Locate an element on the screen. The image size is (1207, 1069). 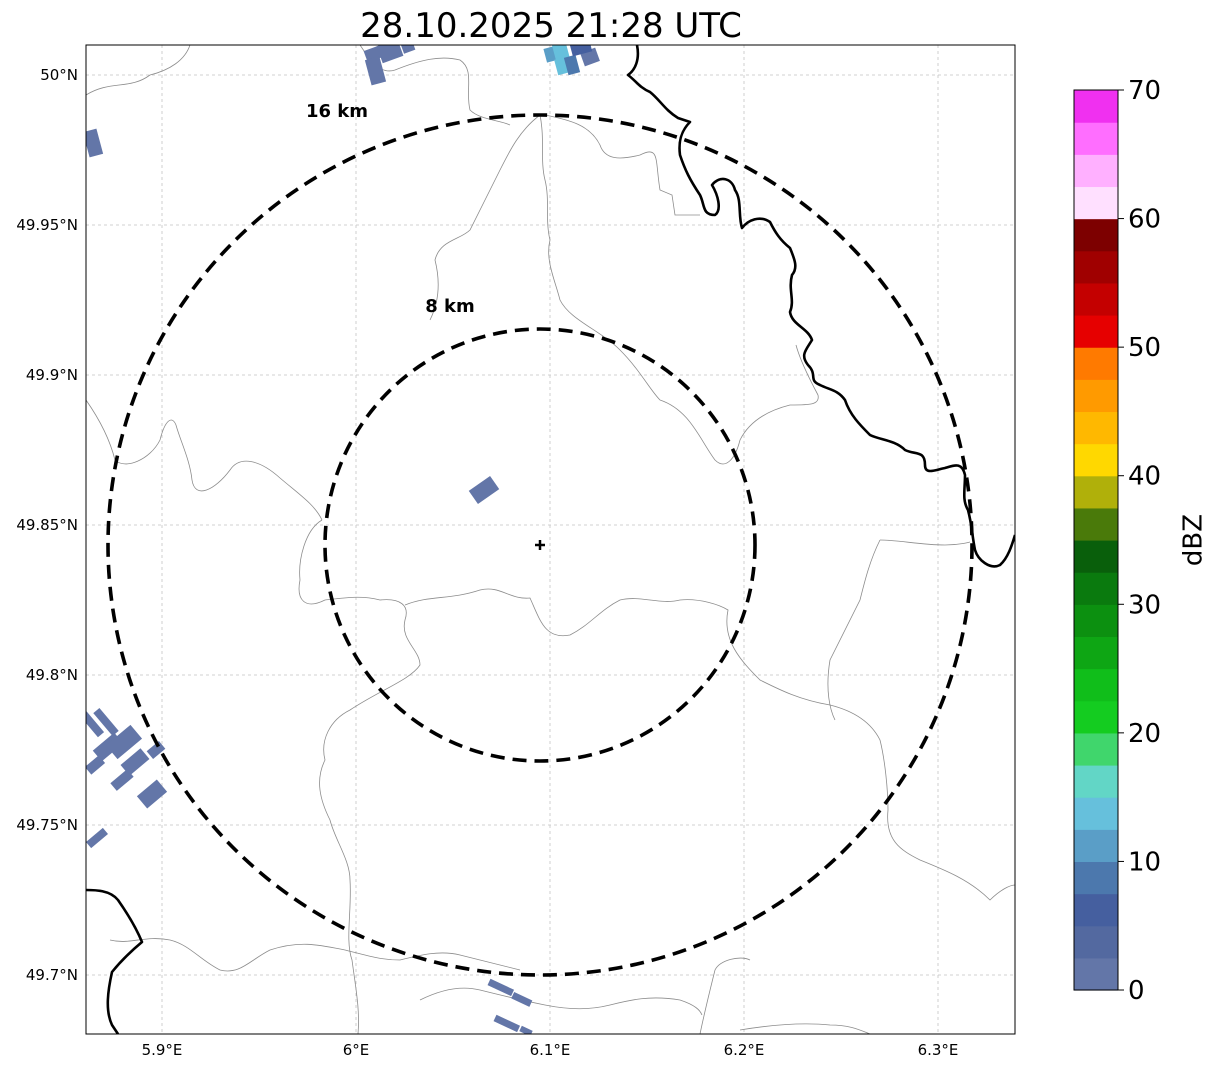
lon-tick-label: 6.2°E is located at coordinates (744, 1050).